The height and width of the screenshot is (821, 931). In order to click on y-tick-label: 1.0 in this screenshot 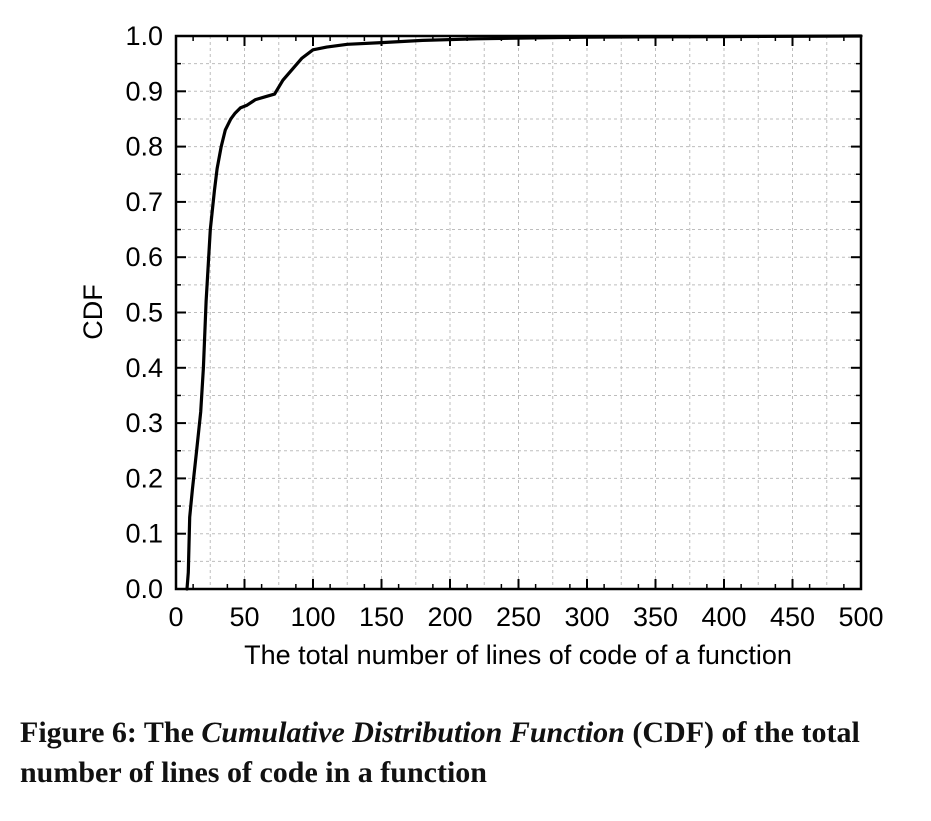, I will do `click(144, 36)`.